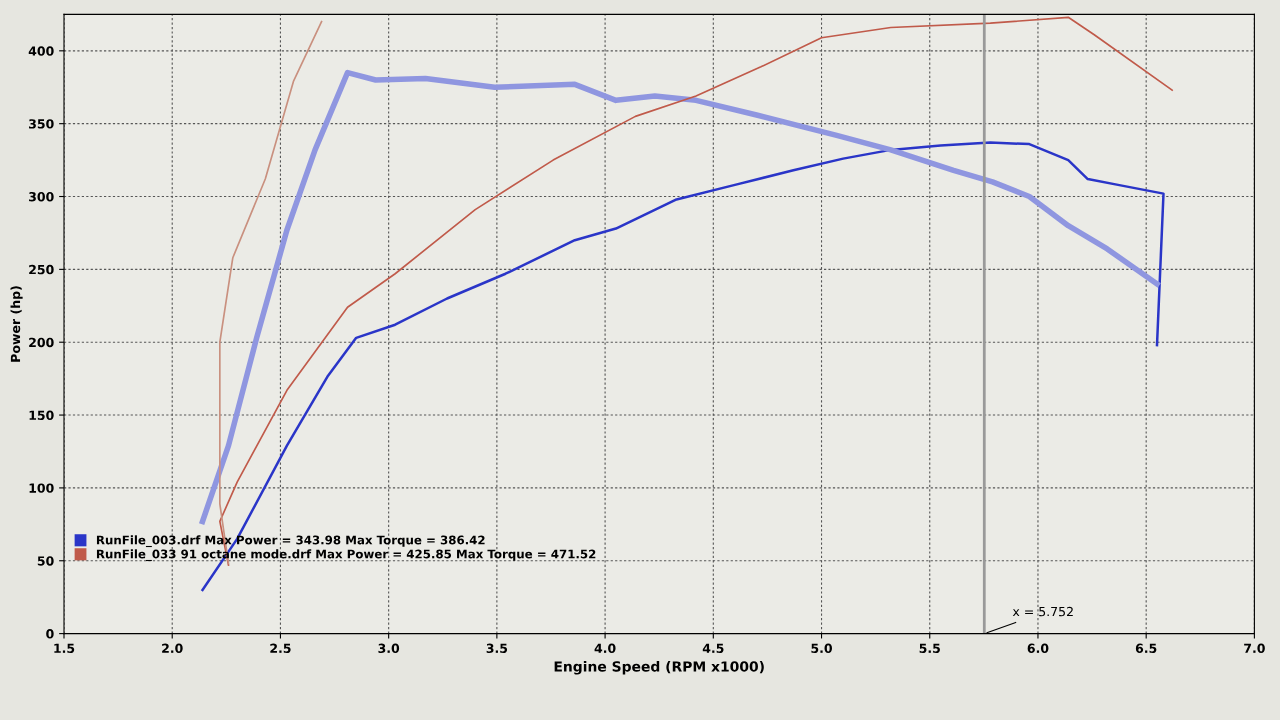  Describe the element at coordinates (45, 561) in the screenshot. I see `y-tick-label: 50` at that location.